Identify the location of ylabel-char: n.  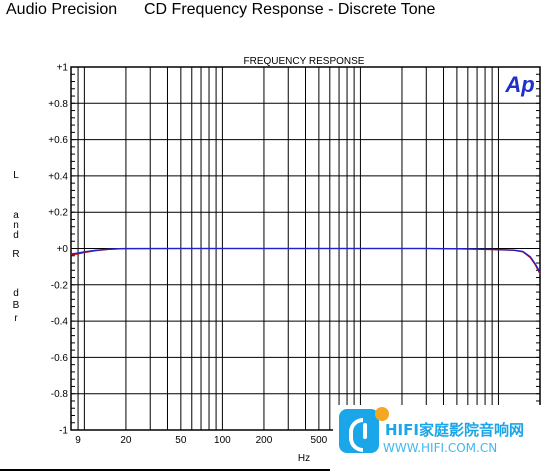
(16, 225).